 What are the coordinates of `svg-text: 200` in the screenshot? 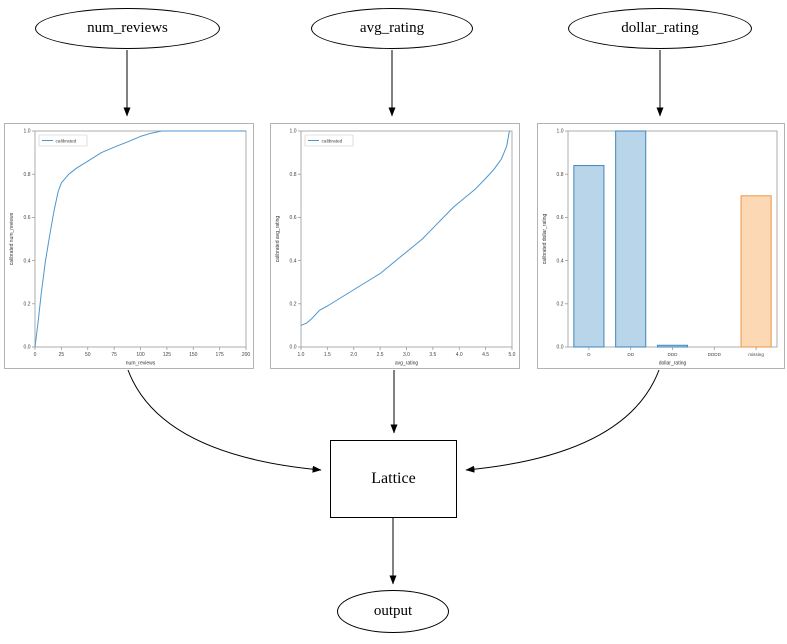 It's located at (246, 355).